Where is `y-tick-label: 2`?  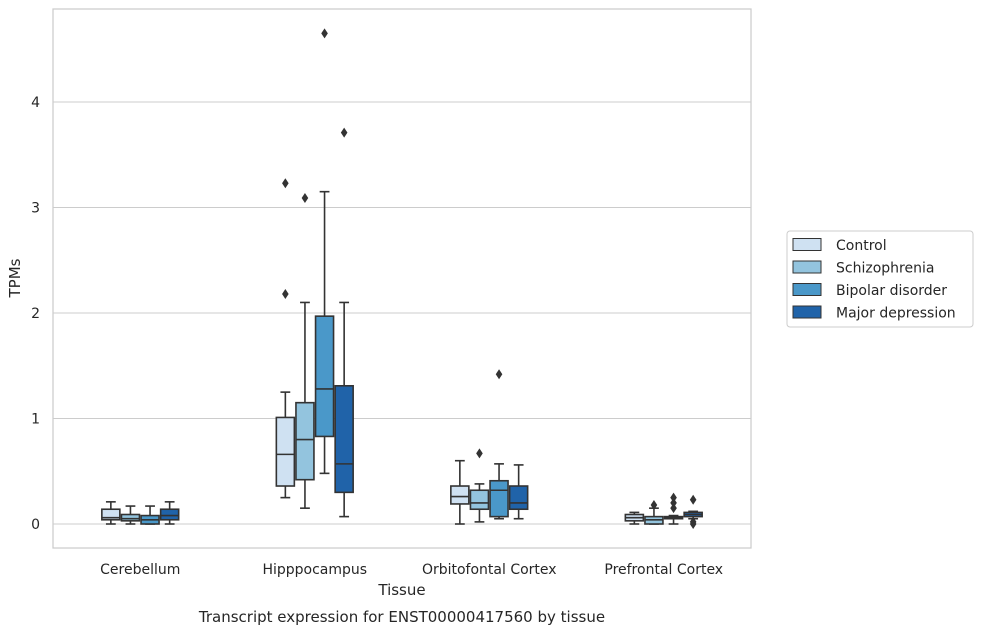 y-tick-label: 2 is located at coordinates (35, 314).